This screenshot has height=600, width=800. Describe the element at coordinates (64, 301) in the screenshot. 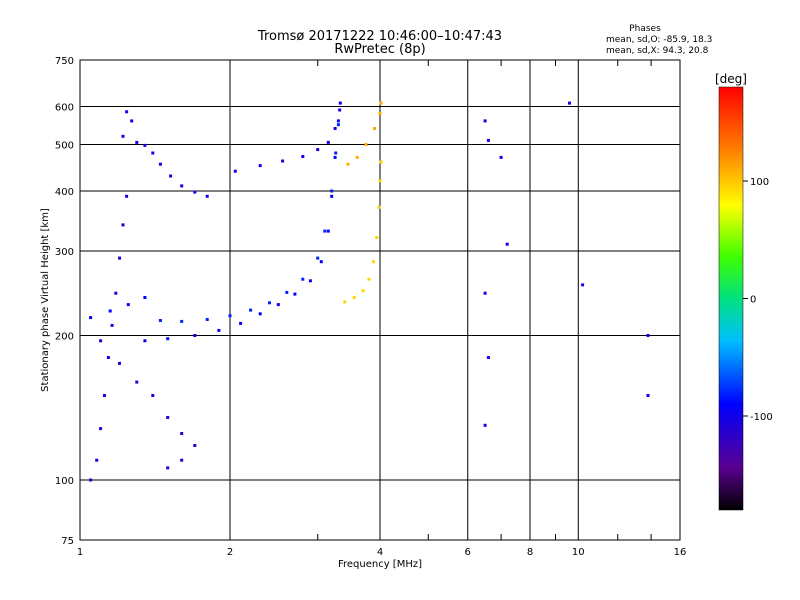

I see `y-axis-ticks: 75 100 200 300 400 500 600 750` at that location.